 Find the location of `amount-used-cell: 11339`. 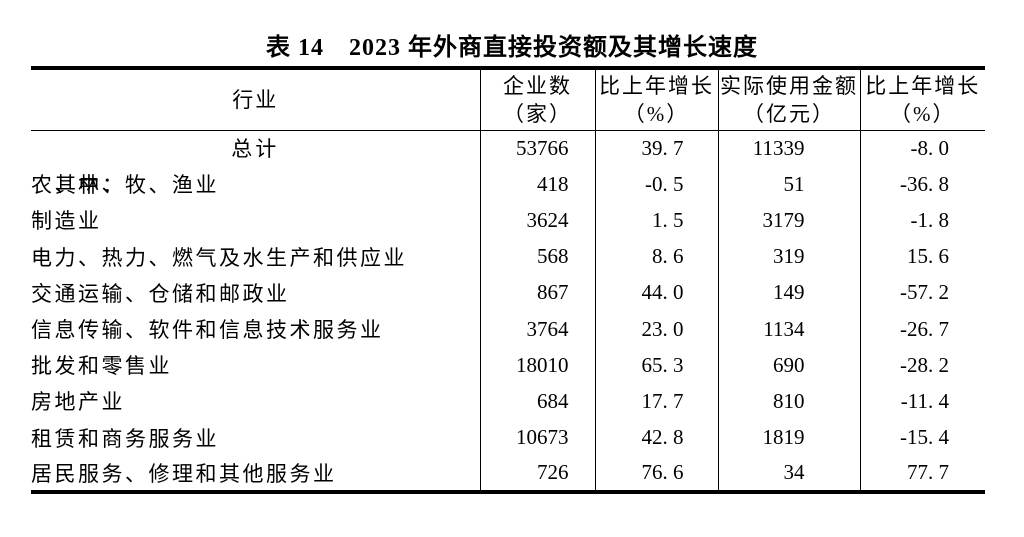

amount-used-cell: 11339 is located at coordinates (788, 148).